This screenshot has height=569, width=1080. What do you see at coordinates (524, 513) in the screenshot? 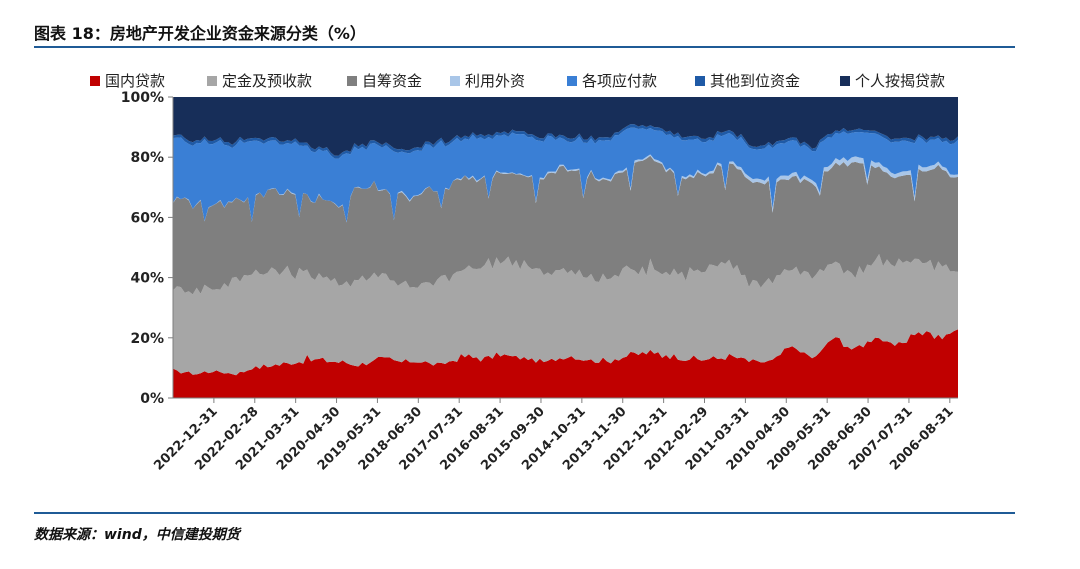
I see `bottom-divider` at bounding box center [524, 513].